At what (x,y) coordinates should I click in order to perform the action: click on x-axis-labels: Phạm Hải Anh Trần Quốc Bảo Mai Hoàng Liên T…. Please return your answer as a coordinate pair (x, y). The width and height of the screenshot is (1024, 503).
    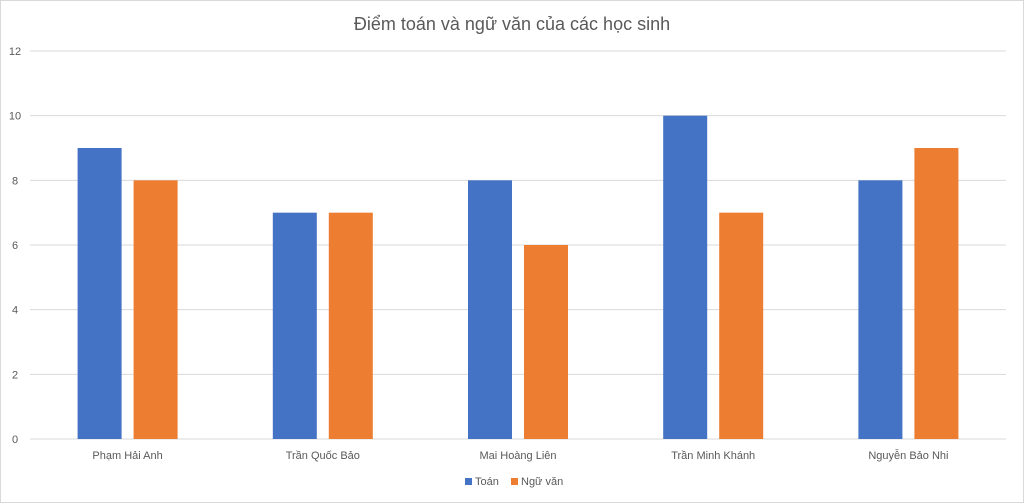
    Looking at the image, I should click on (520, 455).